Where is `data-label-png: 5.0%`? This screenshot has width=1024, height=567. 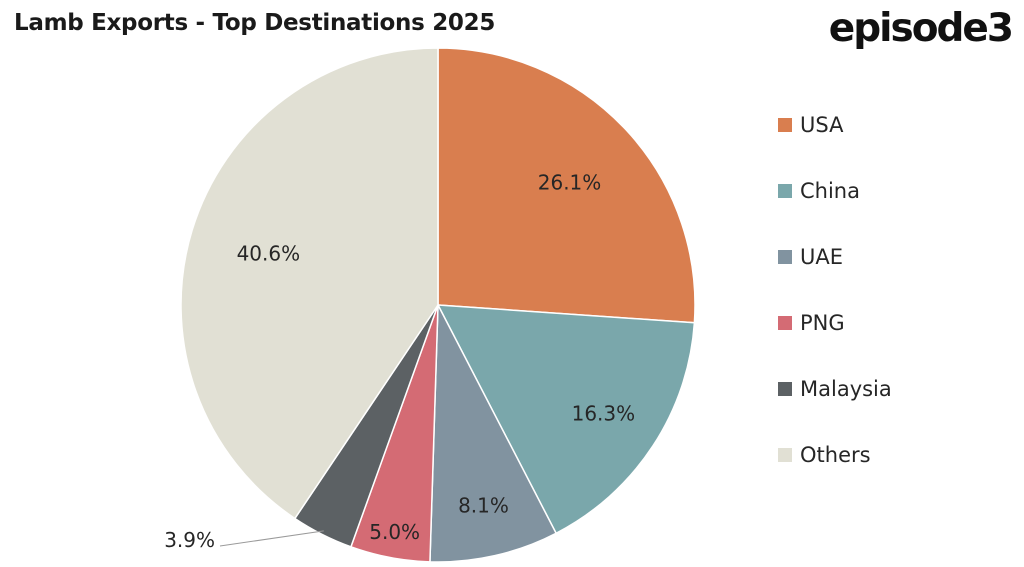
data-label-png: 5.0% is located at coordinates (394, 532).